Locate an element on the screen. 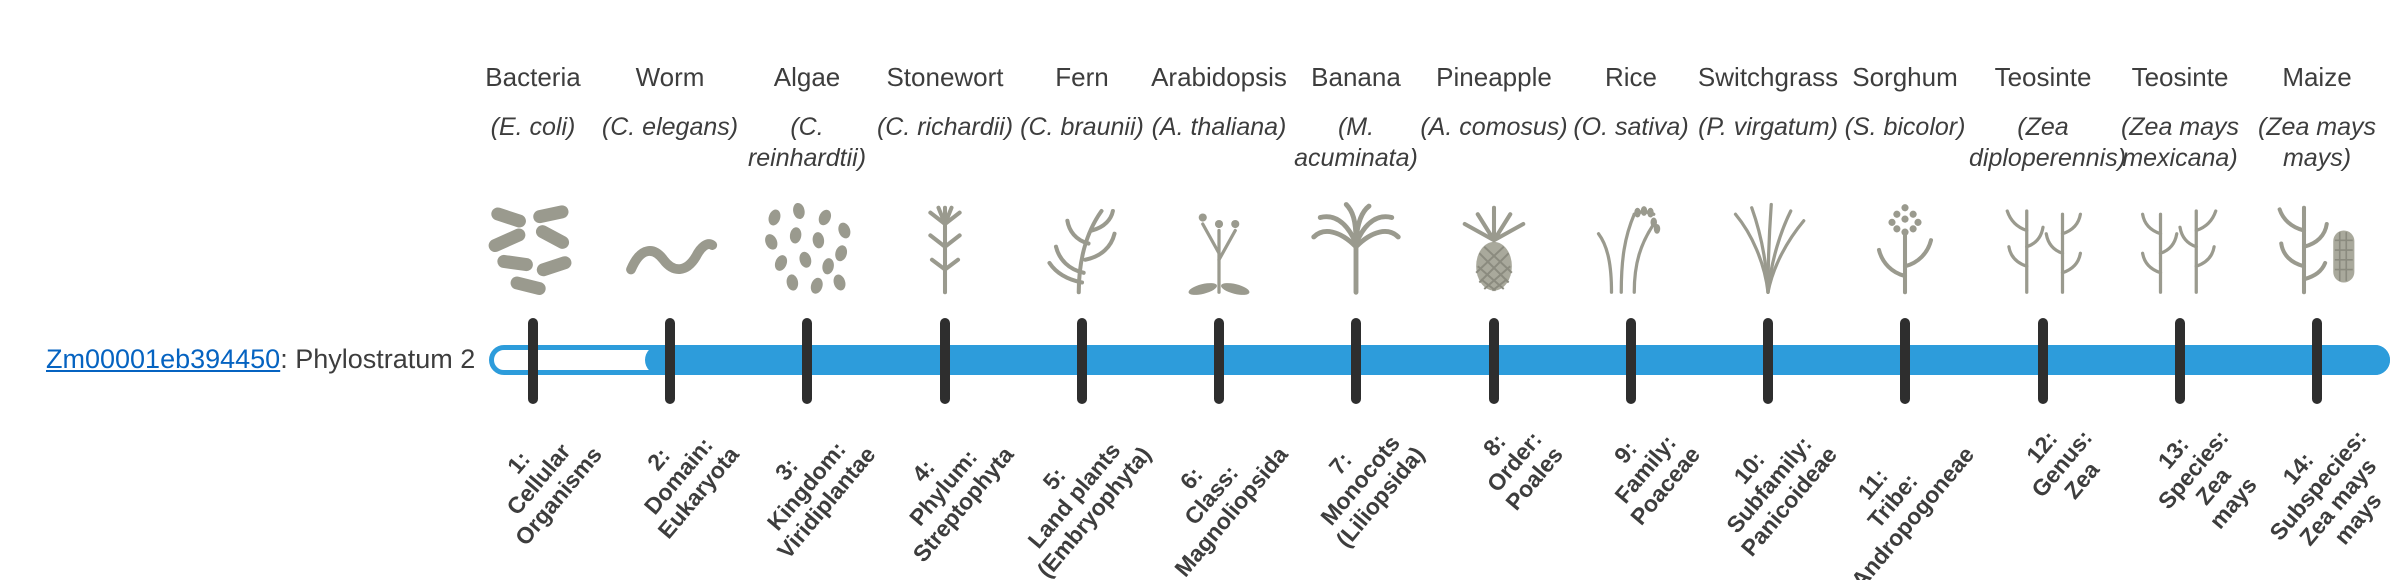  phylostratum-label-5: 5: Land plants (Embryophyta) is located at coordinates (1089, 508).